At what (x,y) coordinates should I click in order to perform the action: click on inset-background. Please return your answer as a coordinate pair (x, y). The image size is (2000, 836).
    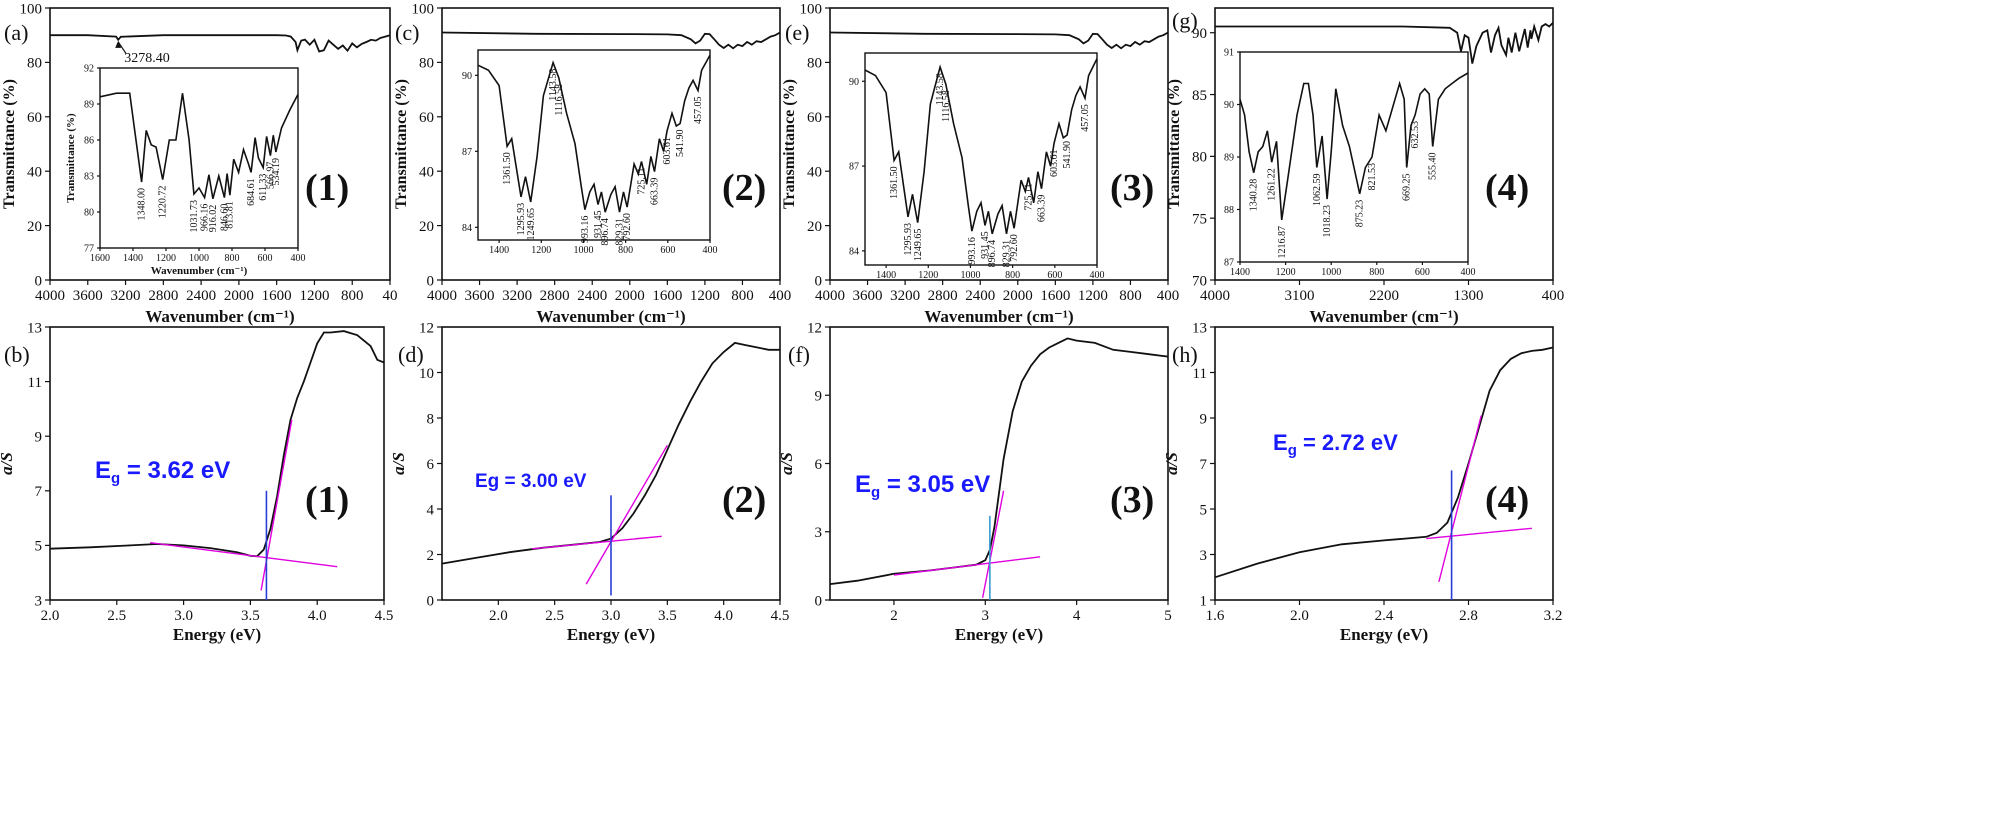
    Looking at the image, I should click on (594, 145).